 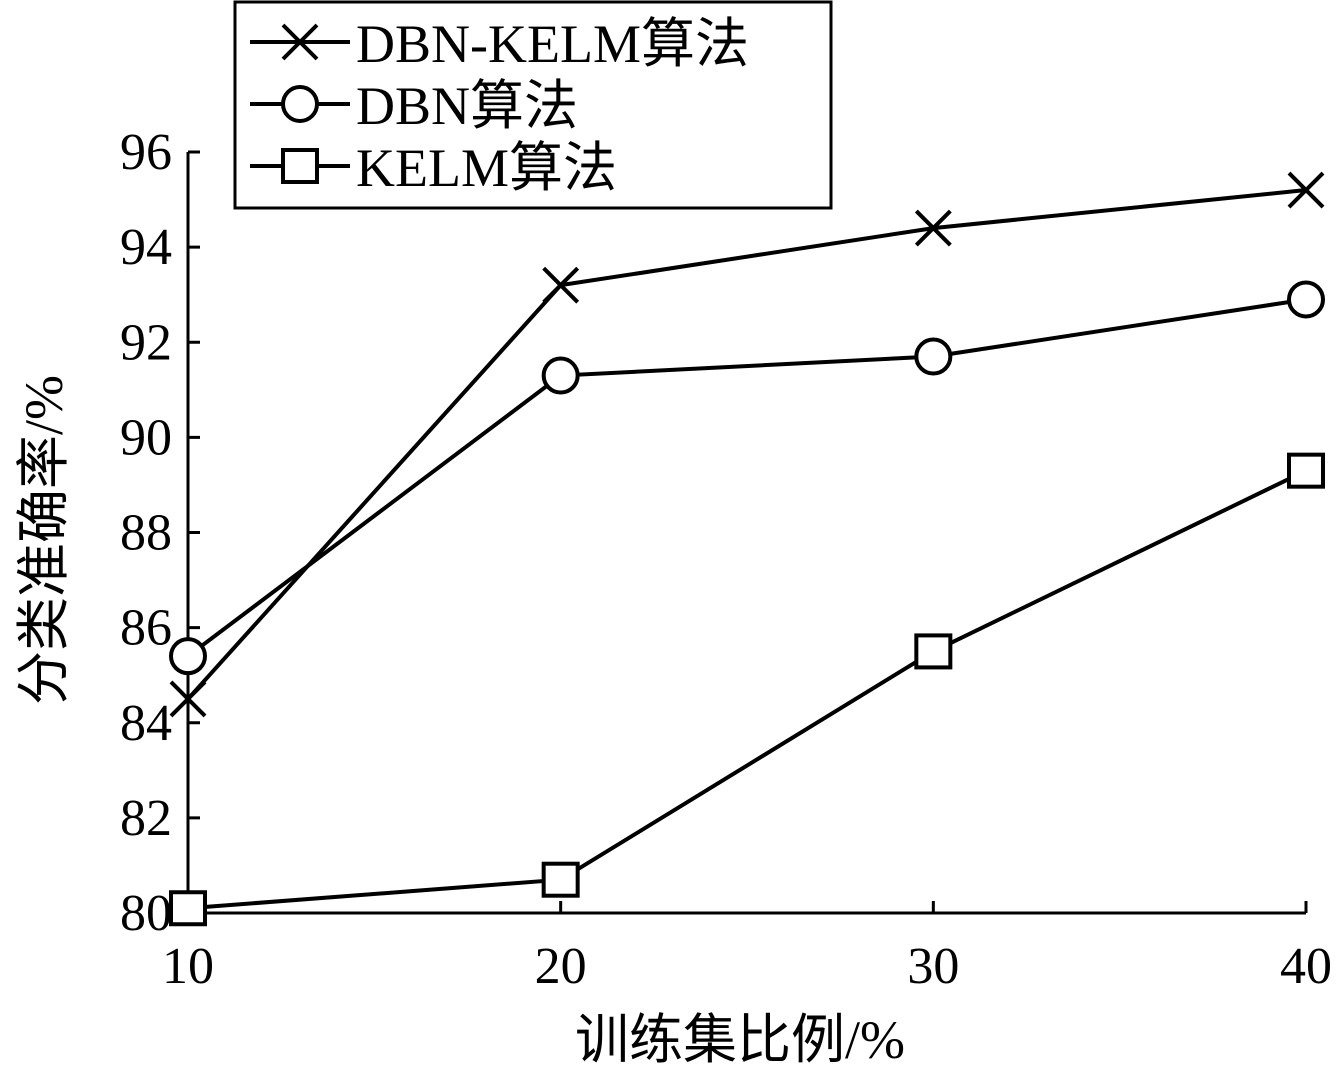 I want to click on legend-label: KELM算法, so click(x=486, y=168).